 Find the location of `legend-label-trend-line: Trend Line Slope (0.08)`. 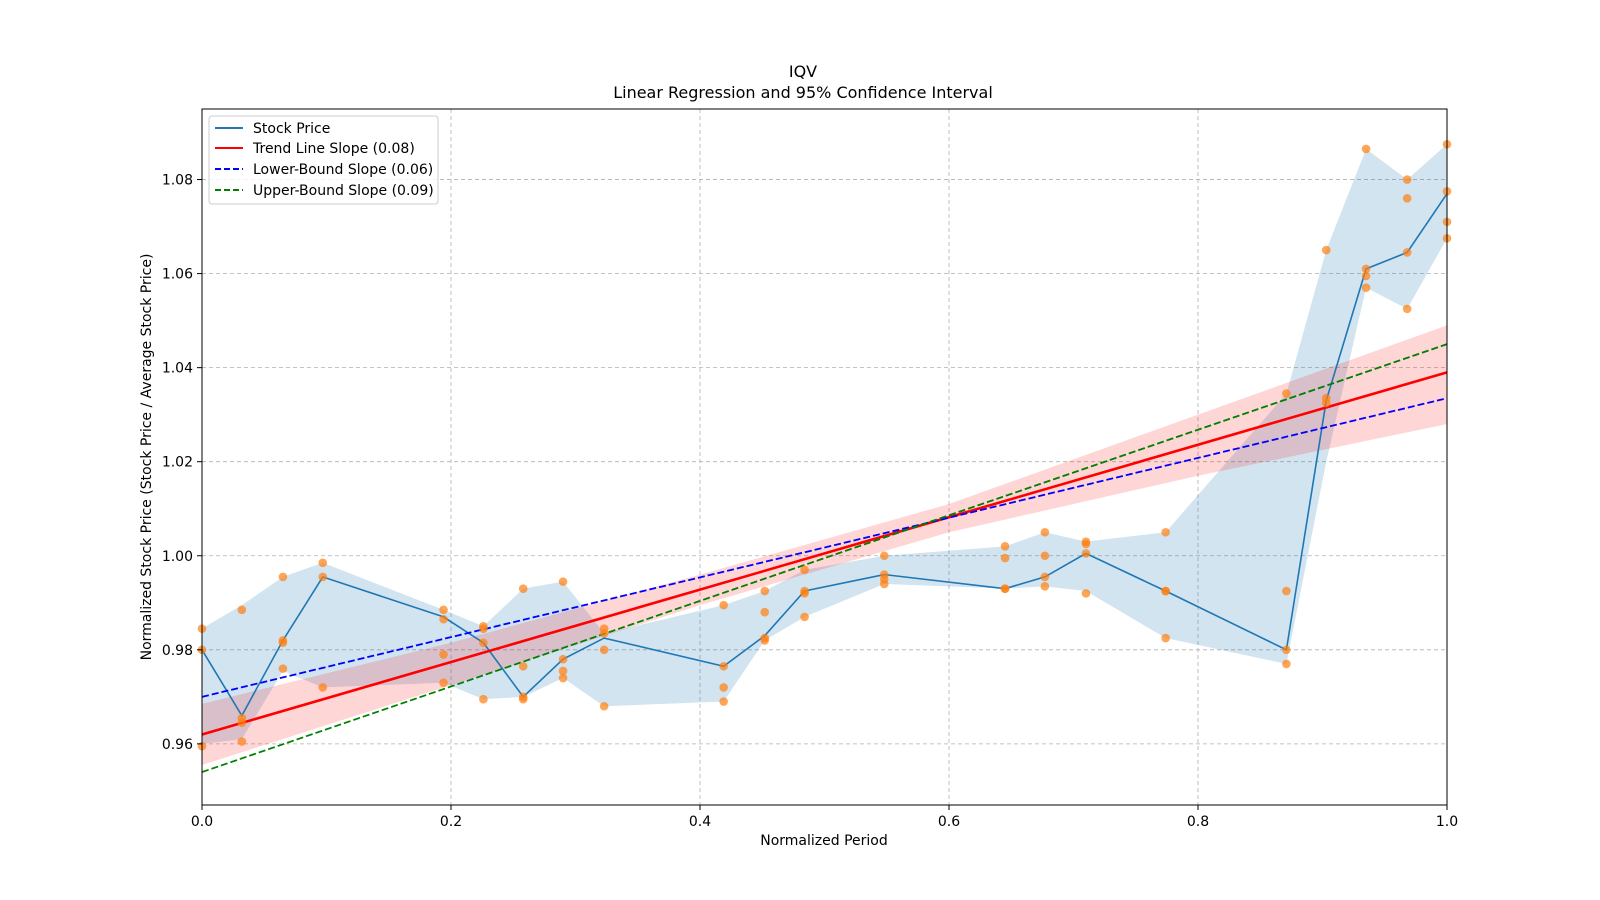

legend-label-trend-line: Trend Line Slope (0.08) is located at coordinates (333, 149).